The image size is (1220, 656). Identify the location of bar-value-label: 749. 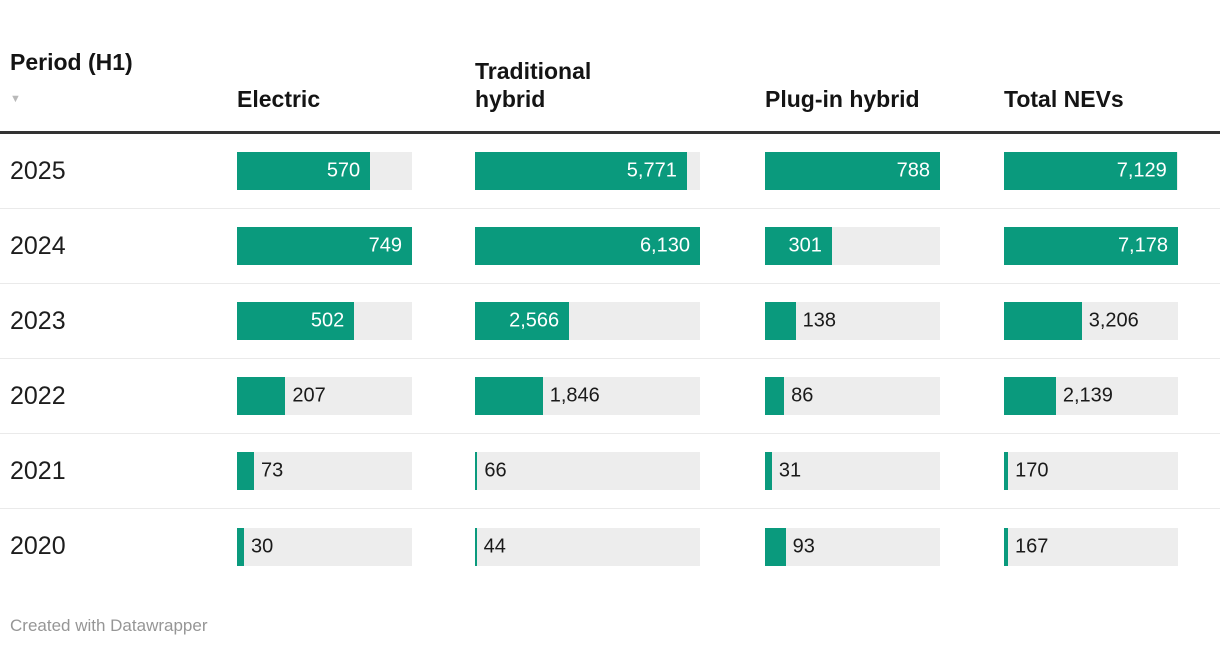
(385, 245).